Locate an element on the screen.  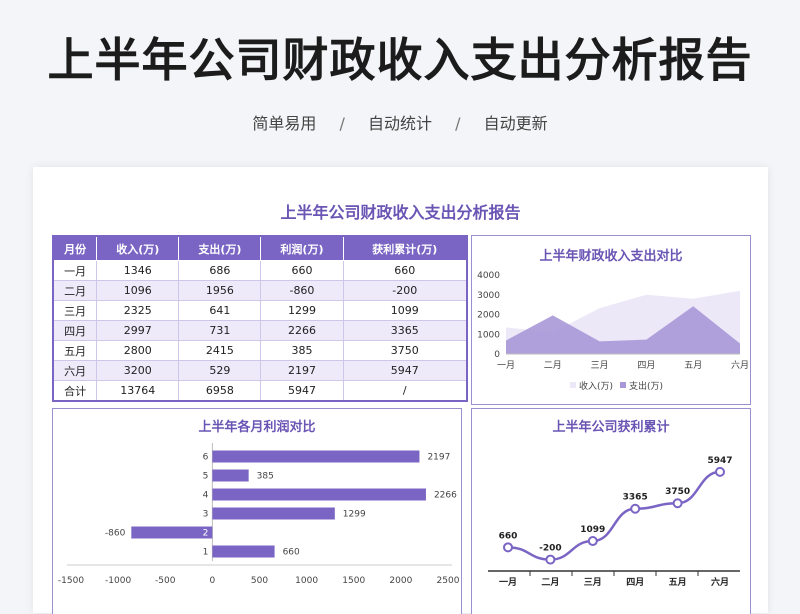
subtitle: 简单易用 / 自动统计 / 自动更新 is located at coordinates (400, 124).